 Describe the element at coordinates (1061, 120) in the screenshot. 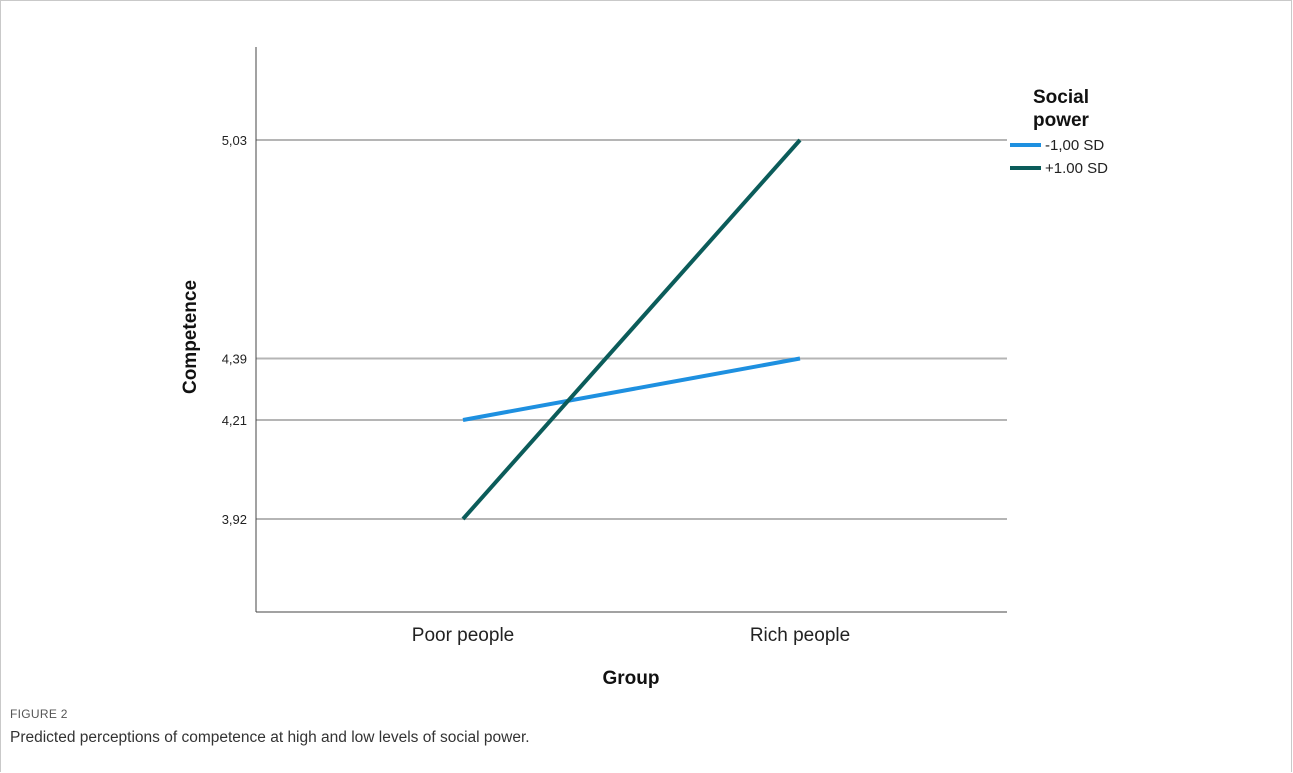

I see `legend-title-line-2: power` at that location.